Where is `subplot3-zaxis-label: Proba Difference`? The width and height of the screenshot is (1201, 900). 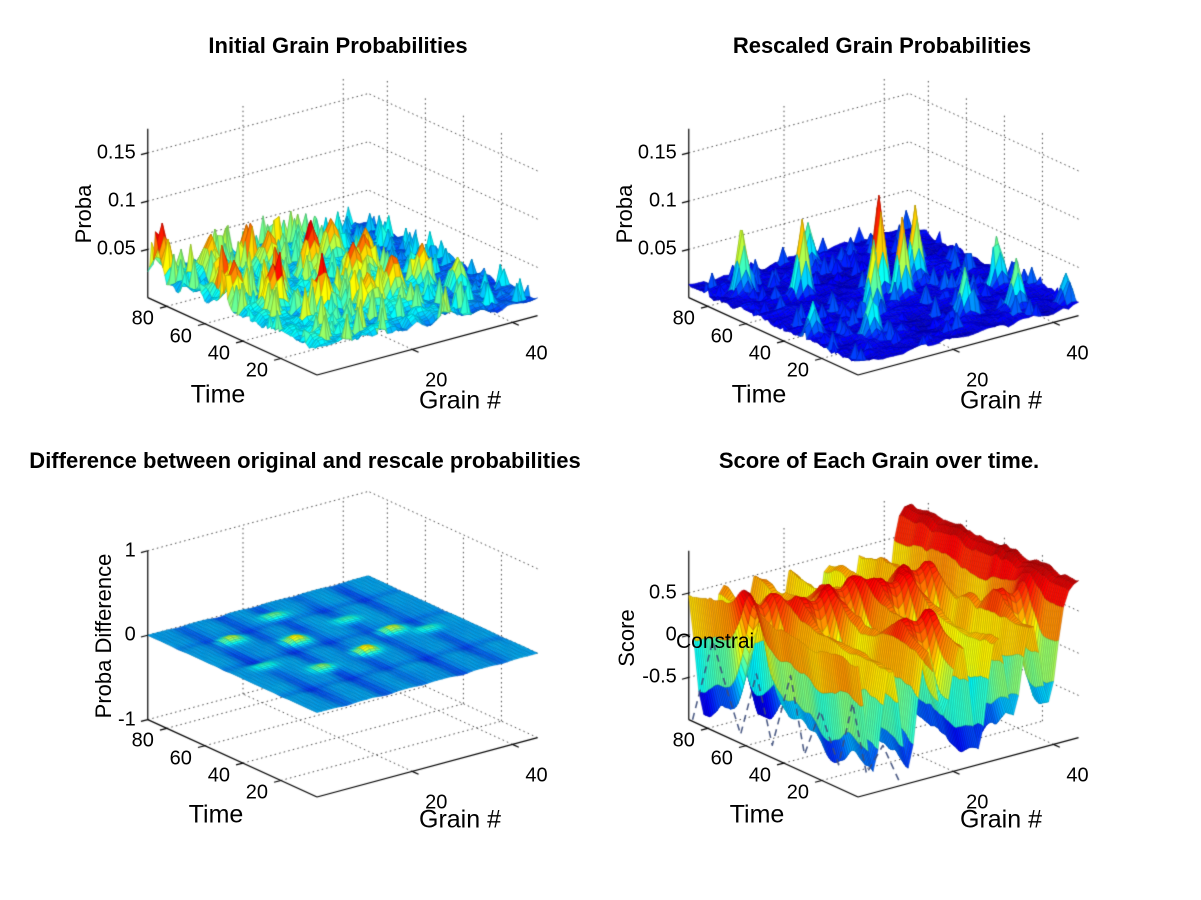 subplot3-zaxis-label: Proba Difference is located at coordinates (103, 636).